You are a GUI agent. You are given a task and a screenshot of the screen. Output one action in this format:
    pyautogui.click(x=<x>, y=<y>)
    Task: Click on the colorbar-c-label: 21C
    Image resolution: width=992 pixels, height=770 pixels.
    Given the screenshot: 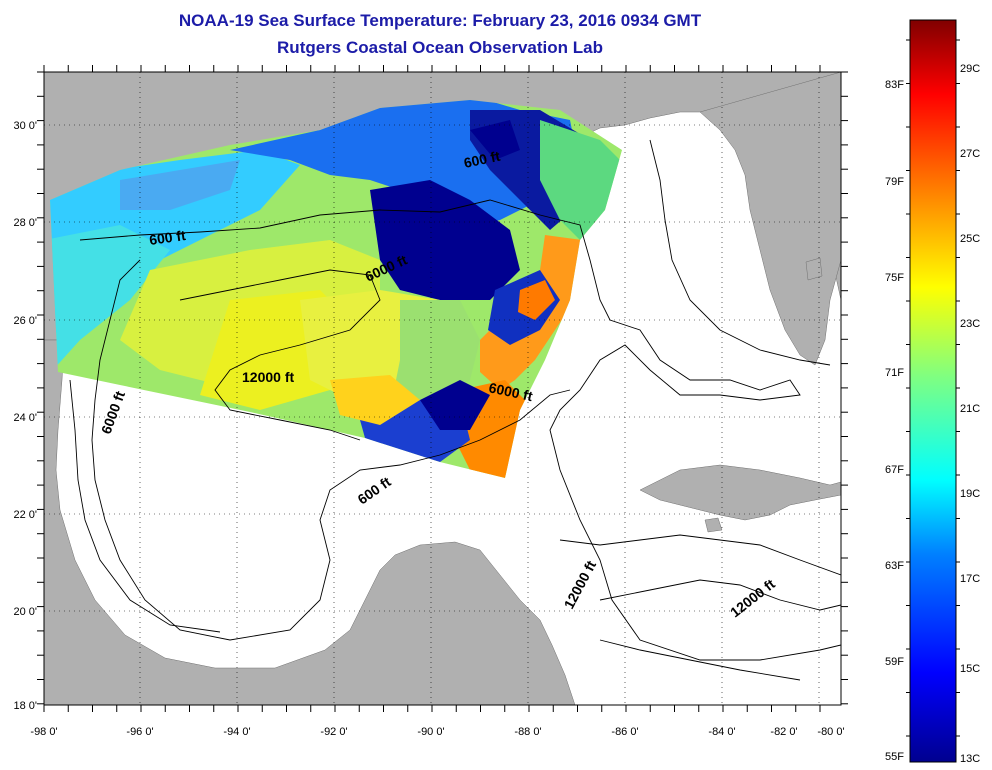 What is the action you would take?
    pyautogui.click(x=970, y=409)
    